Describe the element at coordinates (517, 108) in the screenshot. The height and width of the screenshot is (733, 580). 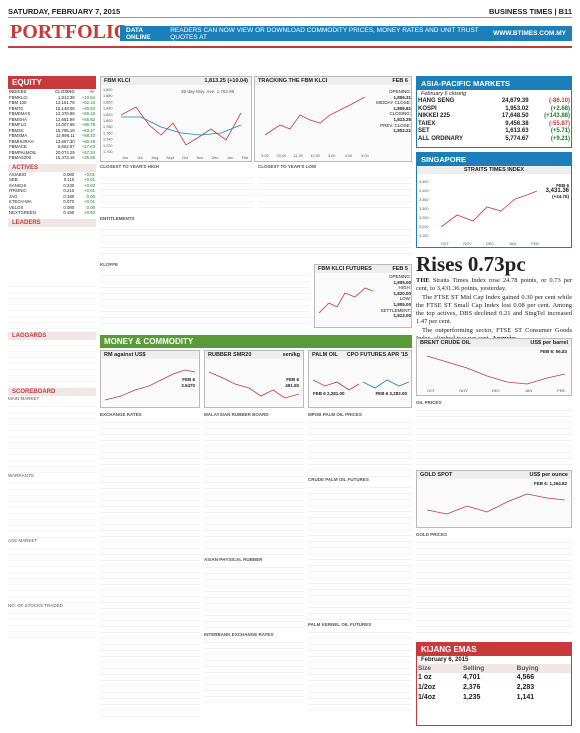
I see `asia-market-cell: 1,953.02` at that location.